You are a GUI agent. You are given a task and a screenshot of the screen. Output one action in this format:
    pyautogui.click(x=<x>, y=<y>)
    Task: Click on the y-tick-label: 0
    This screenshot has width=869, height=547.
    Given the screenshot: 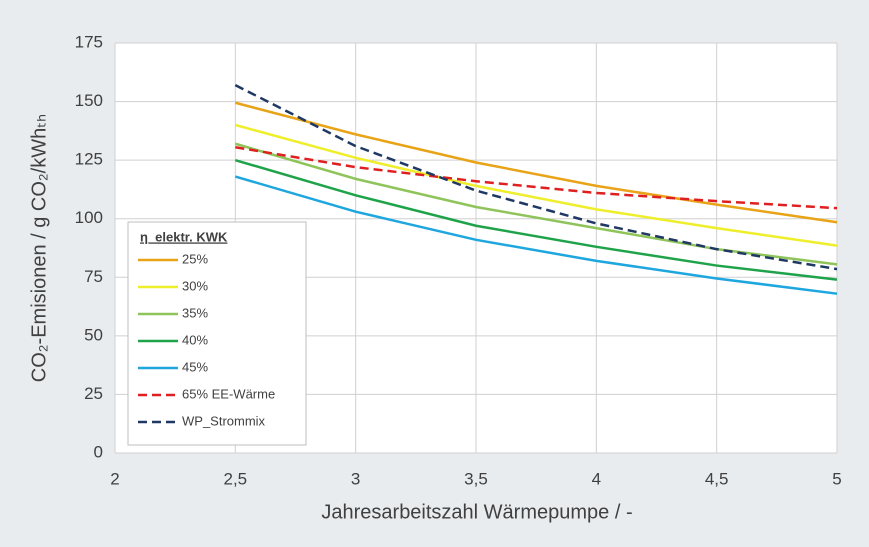 What is the action you would take?
    pyautogui.click(x=98, y=451)
    